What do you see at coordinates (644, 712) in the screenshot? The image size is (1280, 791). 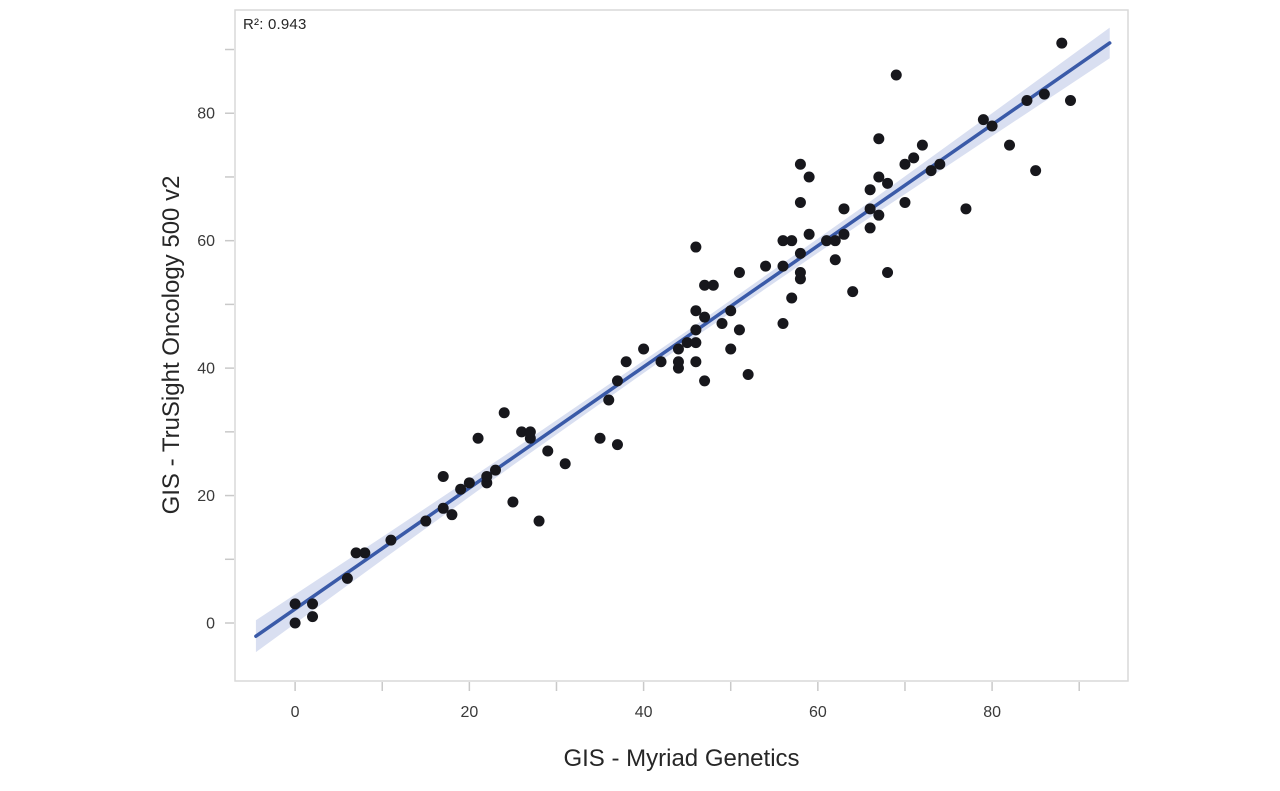 I see `x-tick-label: 40` at bounding box center [644, 712].